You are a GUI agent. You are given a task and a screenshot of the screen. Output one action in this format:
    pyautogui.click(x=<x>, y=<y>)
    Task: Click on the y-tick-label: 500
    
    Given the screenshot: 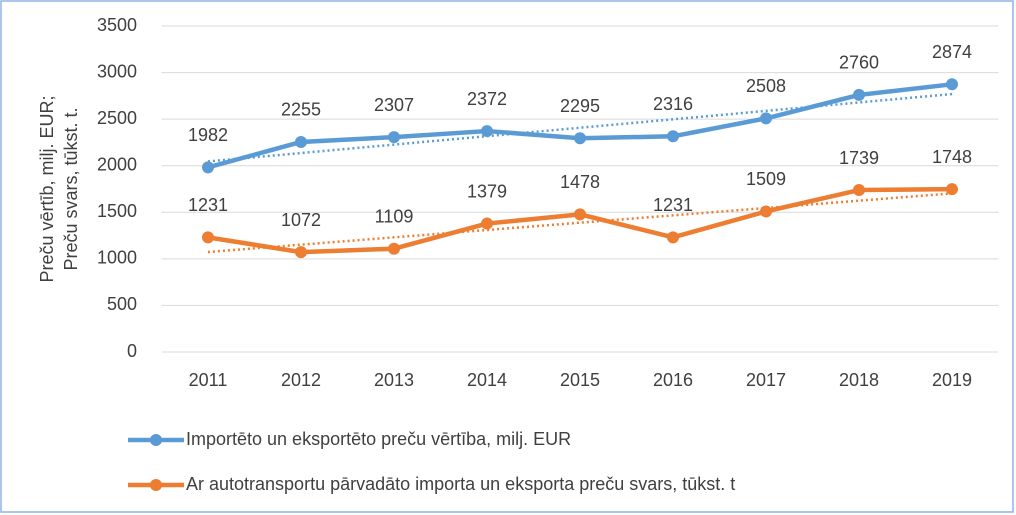 What is the action you would take?
    pyautogui.click(x=122, y=304)
    